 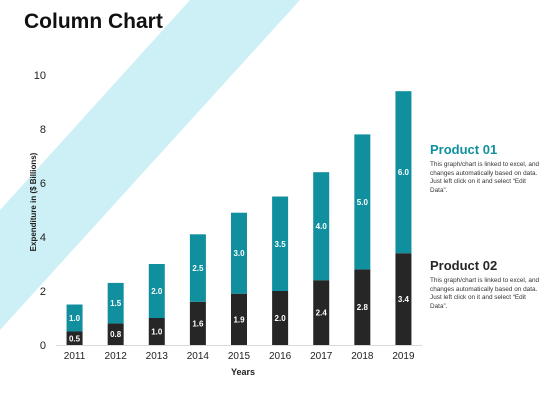 I want to click on data-label-2011-product-02: 0.5, so click(x=75, y=338).